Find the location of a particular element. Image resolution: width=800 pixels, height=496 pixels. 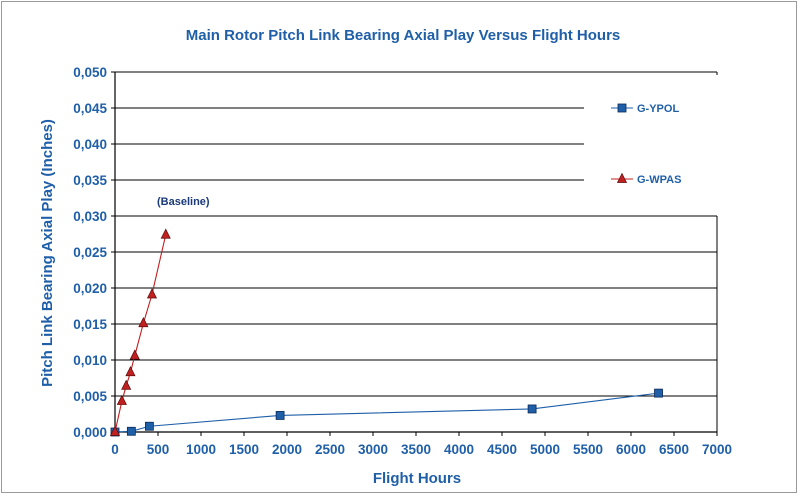

y-tick-label: 0,020 is located at coordinates (90, 288).